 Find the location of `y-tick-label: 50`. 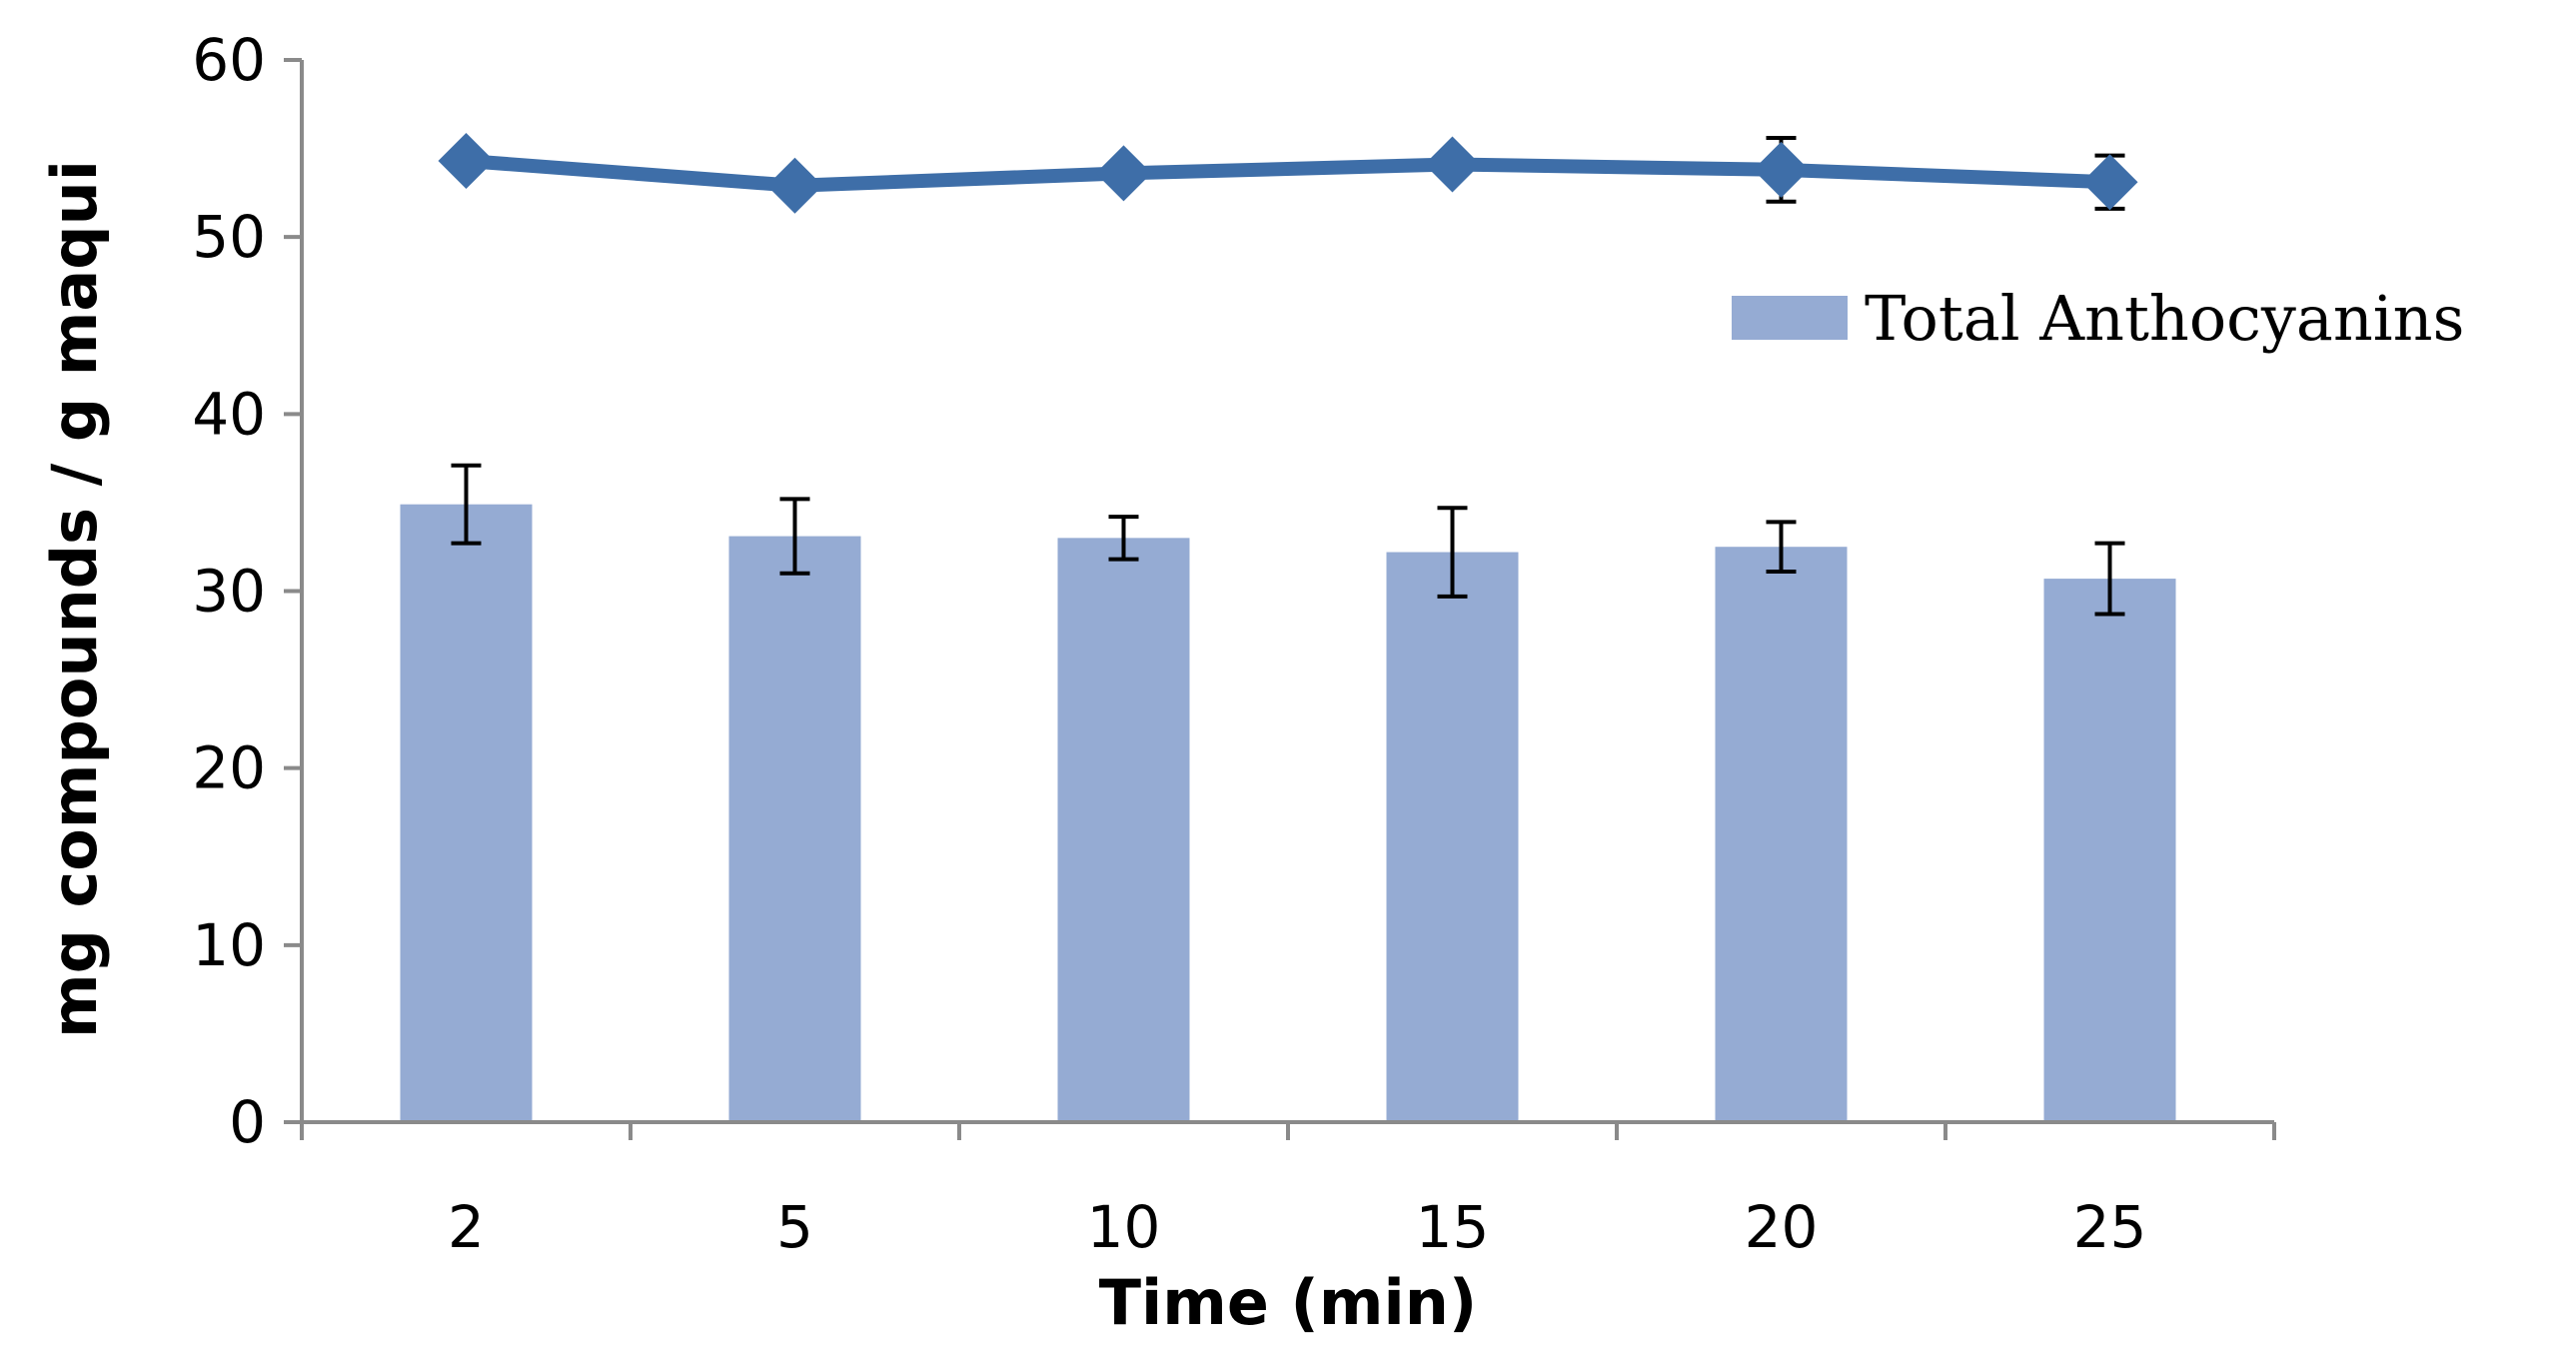

y-tick-label: 50 is located at coordinates (229, 237).